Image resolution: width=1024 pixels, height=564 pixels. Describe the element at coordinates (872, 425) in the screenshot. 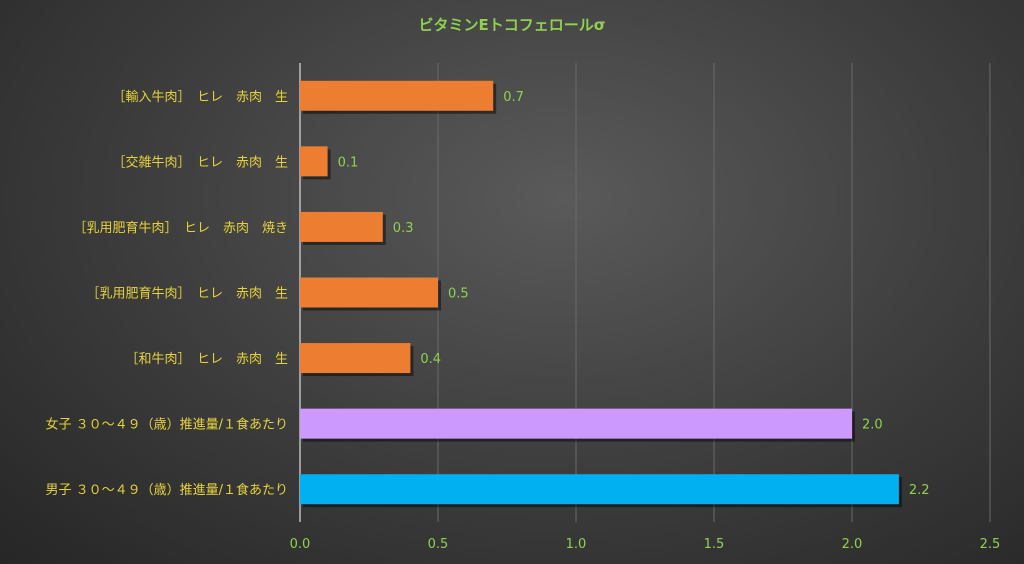

I see `data-label: 2.0` at that location.